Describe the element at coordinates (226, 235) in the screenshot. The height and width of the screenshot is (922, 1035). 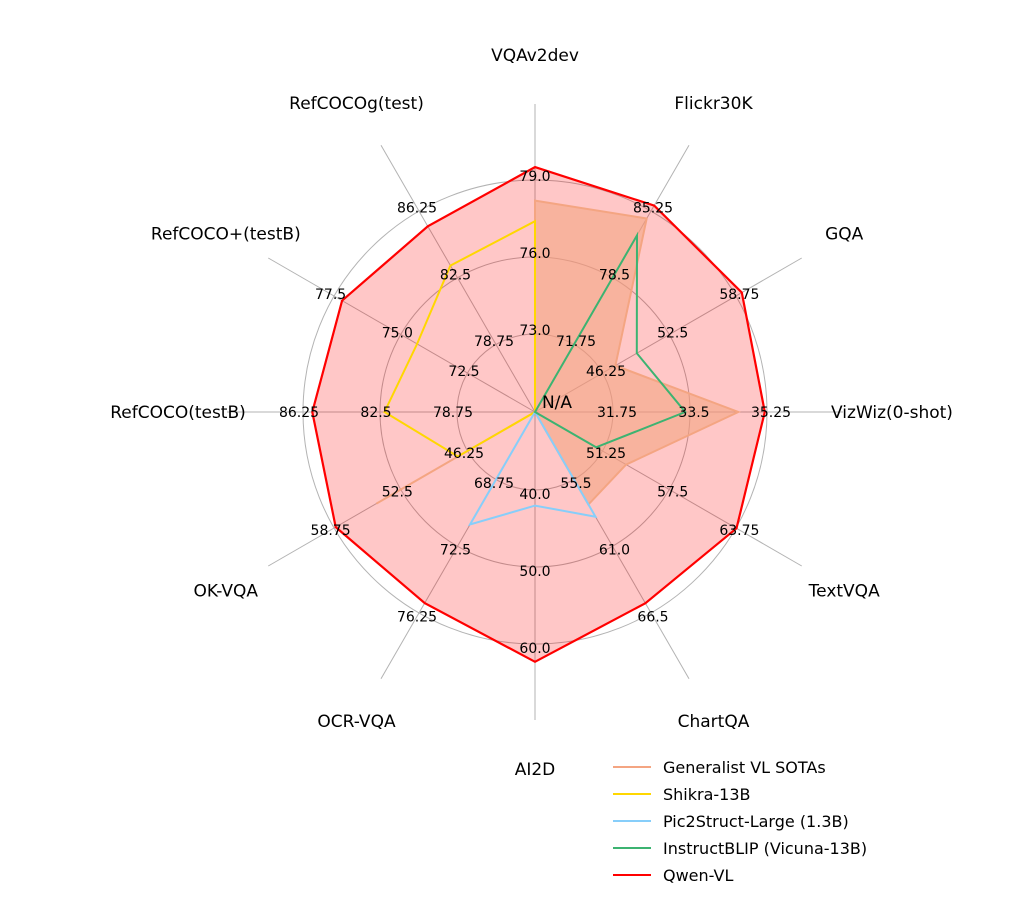
I see `axis-label: RefCOCO+(testB)` at that location.